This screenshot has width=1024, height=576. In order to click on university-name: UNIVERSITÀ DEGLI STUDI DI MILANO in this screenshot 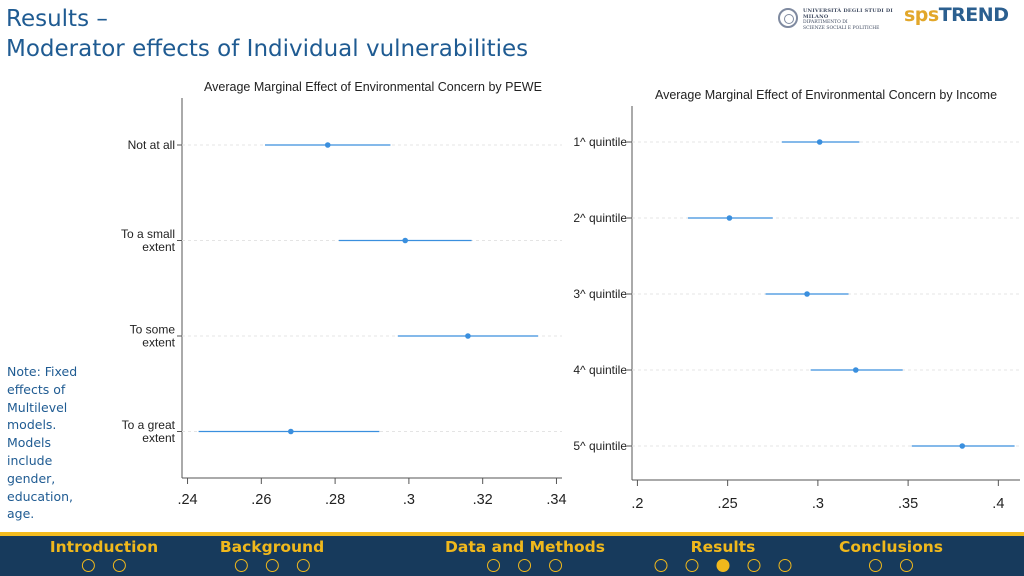, I will do `click(848, 14)`.